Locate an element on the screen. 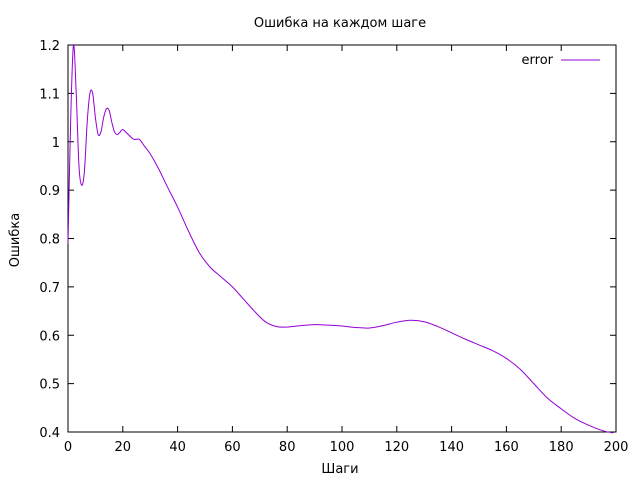 The width and height of the screenshot is (640, 480). y-tick-label: 0.8 is located at coordinates (49, 240).